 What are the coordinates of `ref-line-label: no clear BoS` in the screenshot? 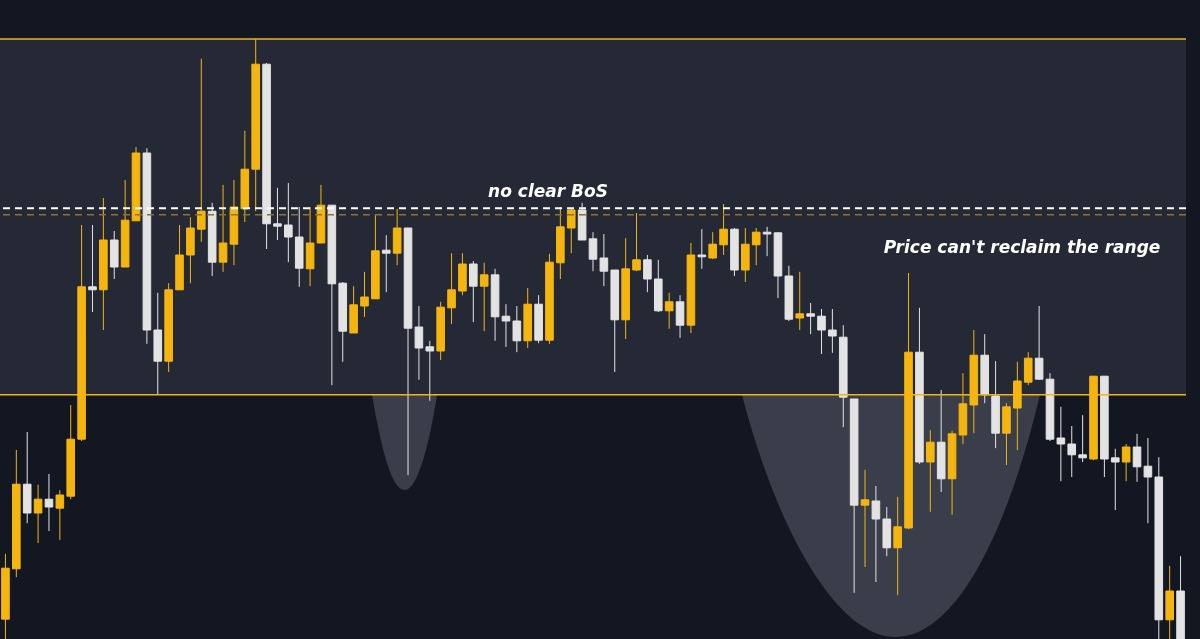 It's located at (548, 191).